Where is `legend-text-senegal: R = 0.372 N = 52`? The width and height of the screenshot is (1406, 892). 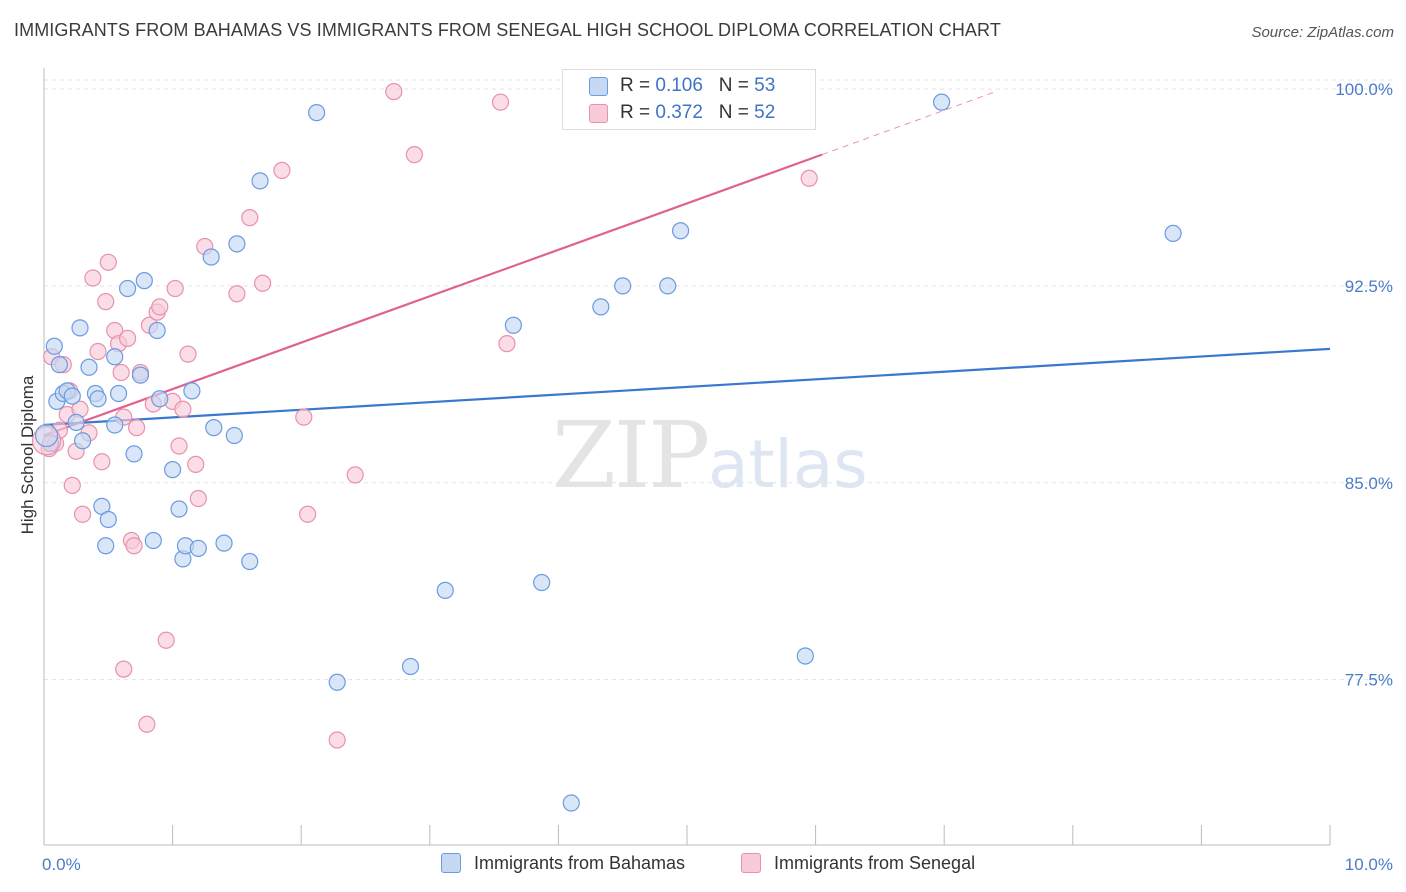 legend-text-senegal: R = 0.372 N = 52 is located at coordinates (697, 113).